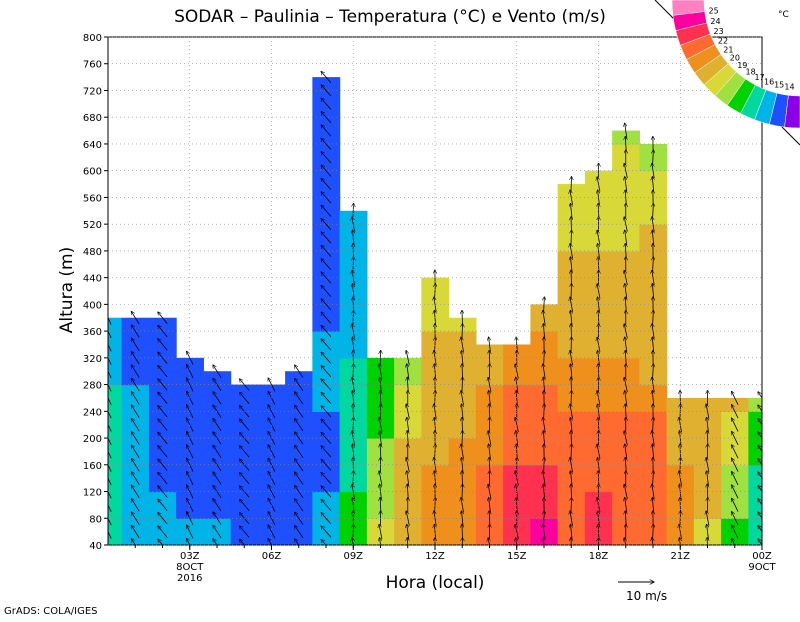  What do you see at coordinates (92, 305) in the screenshot?
I see `y-tick-label: 400` at bounding box center [92, 305].